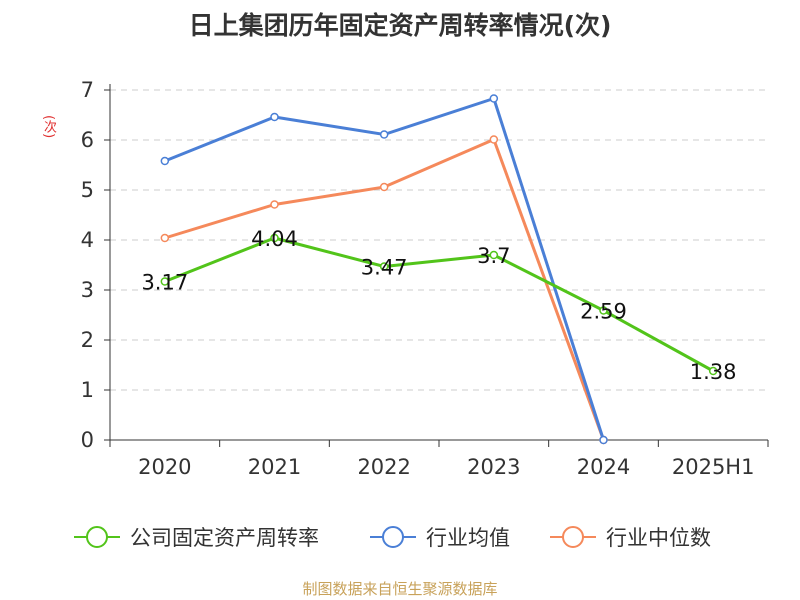 This screenshot has height=600, width=800. Describe the element at coordinates (48, 127) in the screenshot. I see `y-axis-unit-label: (次)` at that location.